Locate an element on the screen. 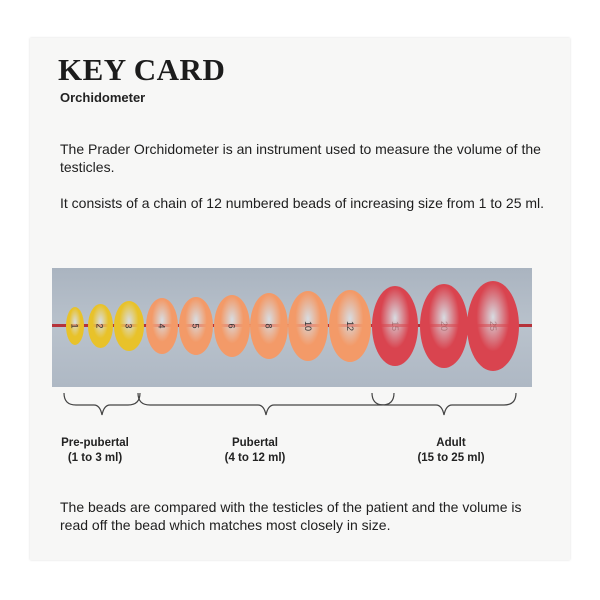 The image size is (600, 600). bead-1: 1 is located at coordinates (75, 326).